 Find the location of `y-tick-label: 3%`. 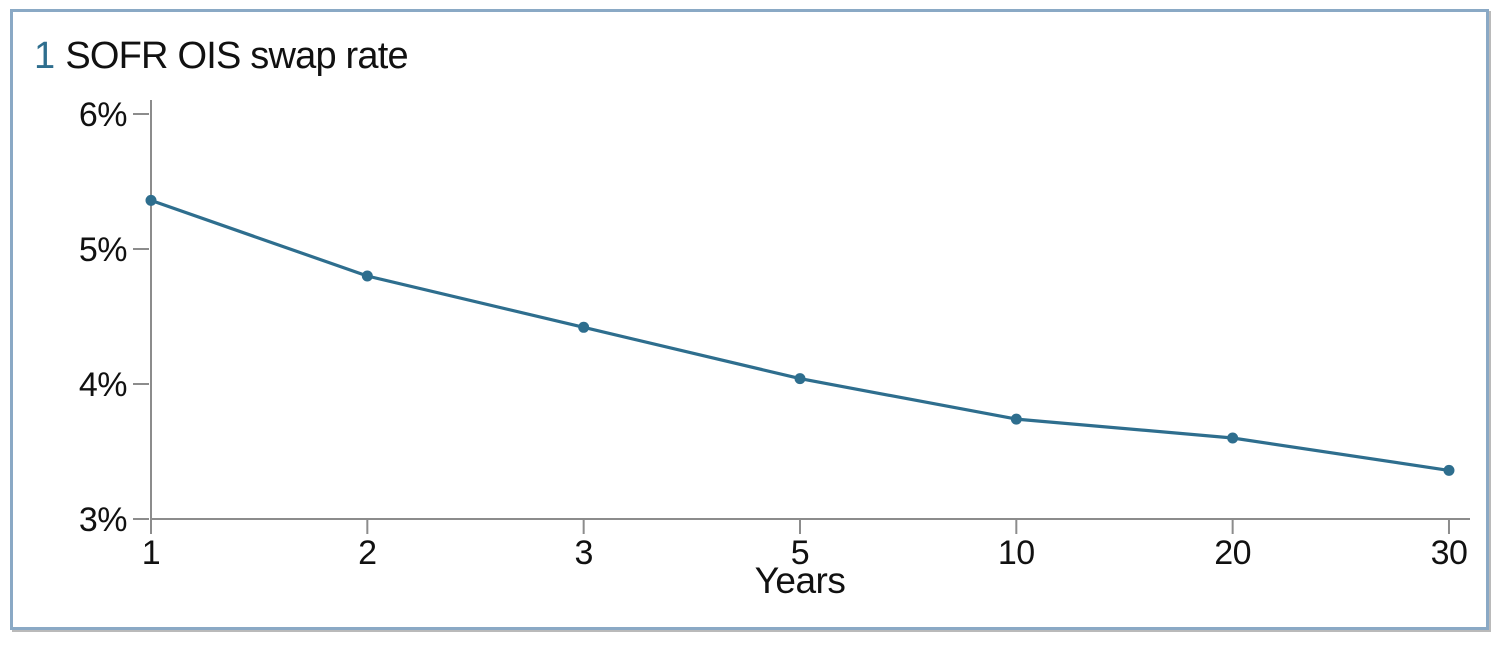

y-tick-label: 3% is located at coordinates (103, 520).